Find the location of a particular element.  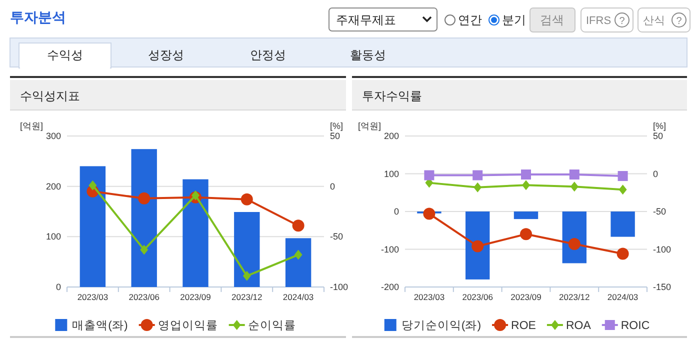

text: 안정성 is located at coordinates (268, 55).